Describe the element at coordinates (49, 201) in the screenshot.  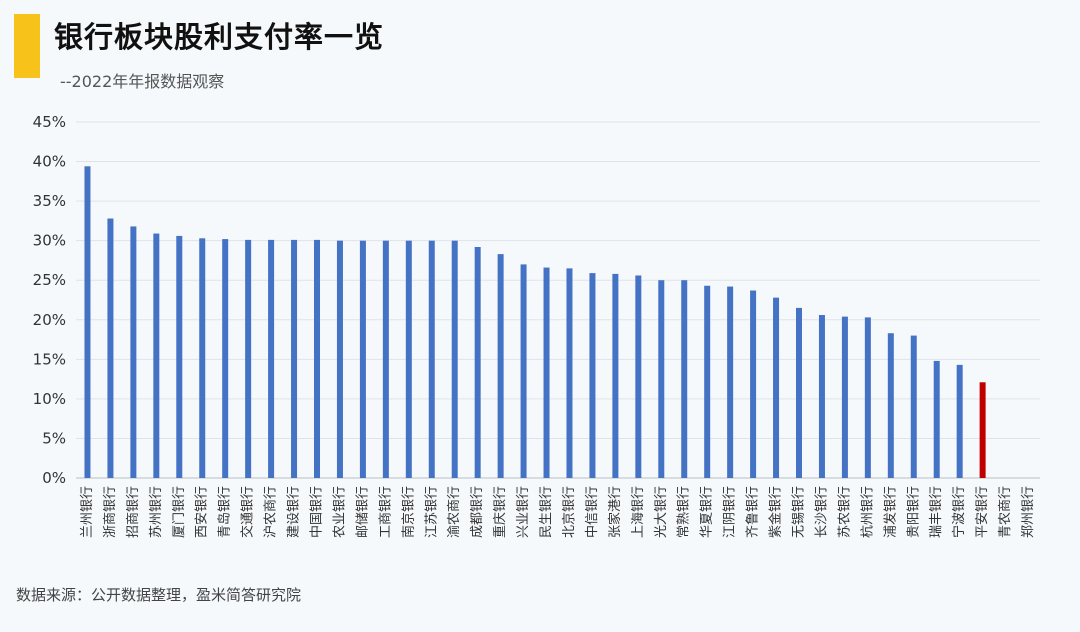
I see `y-tick-label: 35%` at that location.